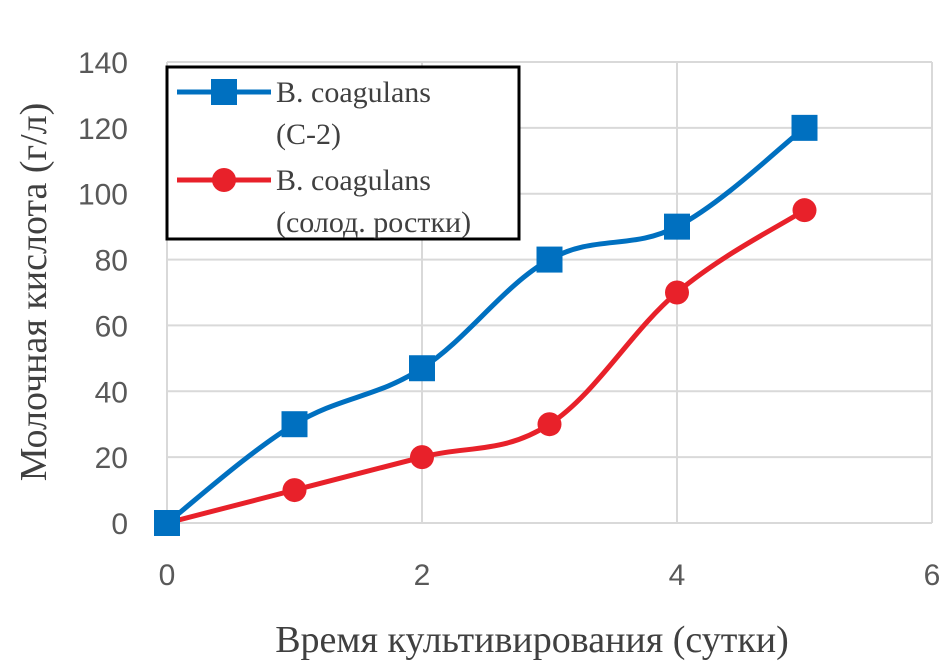 The image size is (952, 669). What do you see at coordinates (324, 201) in the screenshot?
I see `legend-entry: B. coagulans (солод. ростки)` at bounding box center [324, 201].